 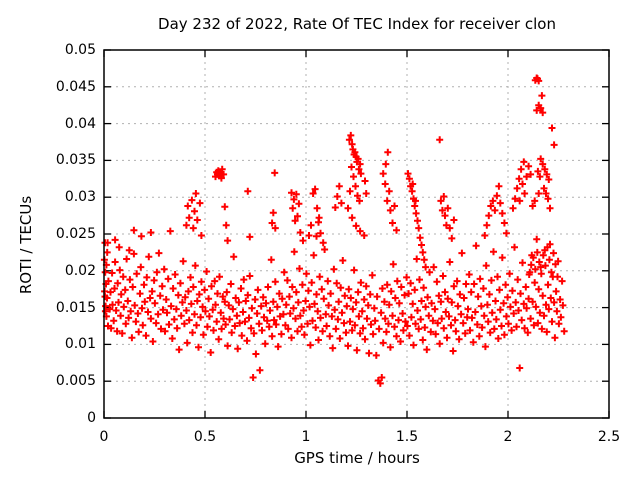 What do you see at coordinates (75, 234) in the screenshot?
I see `y-tick-label: 0.025` at bounding box center [75, 234].